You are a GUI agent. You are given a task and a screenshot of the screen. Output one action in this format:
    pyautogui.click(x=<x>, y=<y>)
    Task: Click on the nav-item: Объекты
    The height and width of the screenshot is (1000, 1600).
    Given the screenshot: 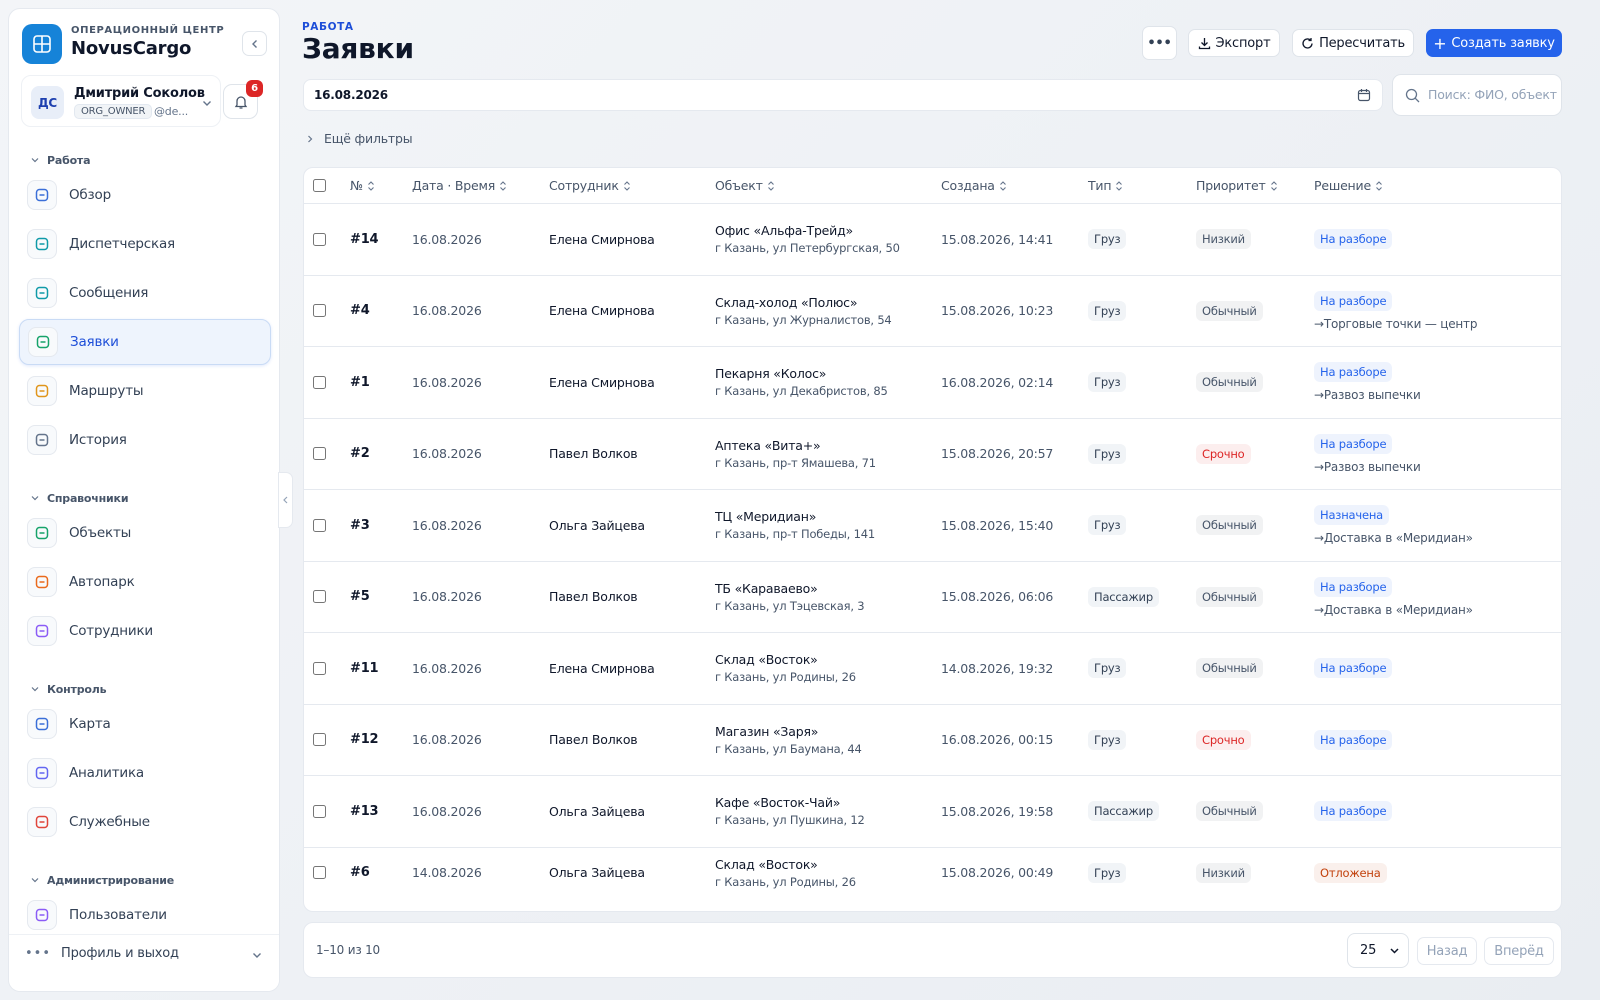 What is the action you would take?
    pyautogui.click(x=145, y=533)
    